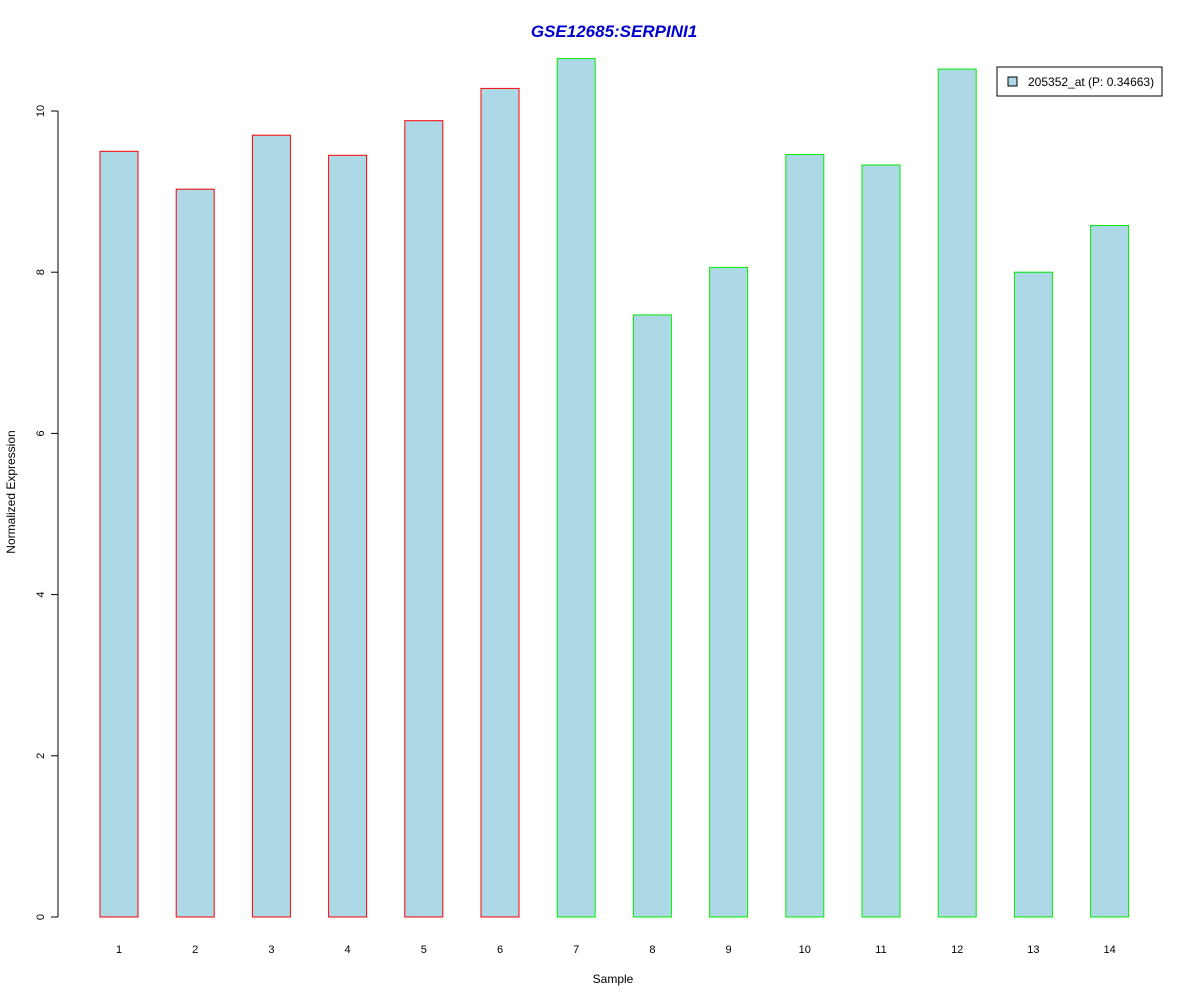 The image size is (1200, 1000). I want to click on x-tick-label: 10, so click(805, 950).